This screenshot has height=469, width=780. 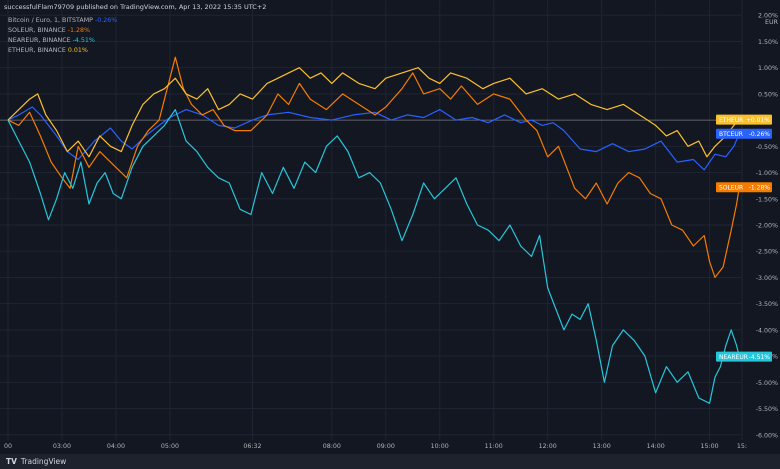 I want to click on legend-item-neareur: NEAREUR, BINANCE -4.51%, so click(x=62, y=41).